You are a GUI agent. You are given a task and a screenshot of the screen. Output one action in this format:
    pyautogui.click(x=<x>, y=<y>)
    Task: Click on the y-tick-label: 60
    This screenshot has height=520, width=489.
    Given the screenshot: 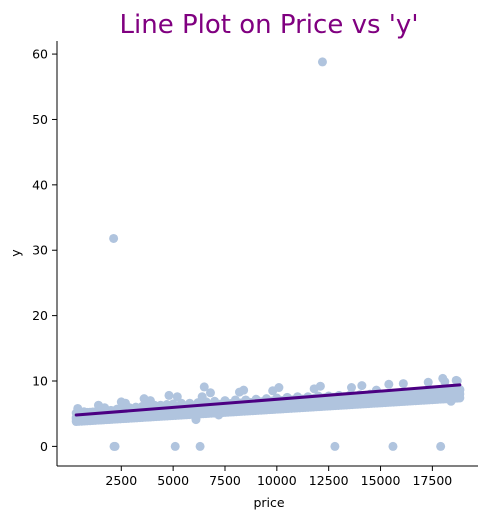 What is the action you would take?
    pyautogui.click(x=40, y=54)
    